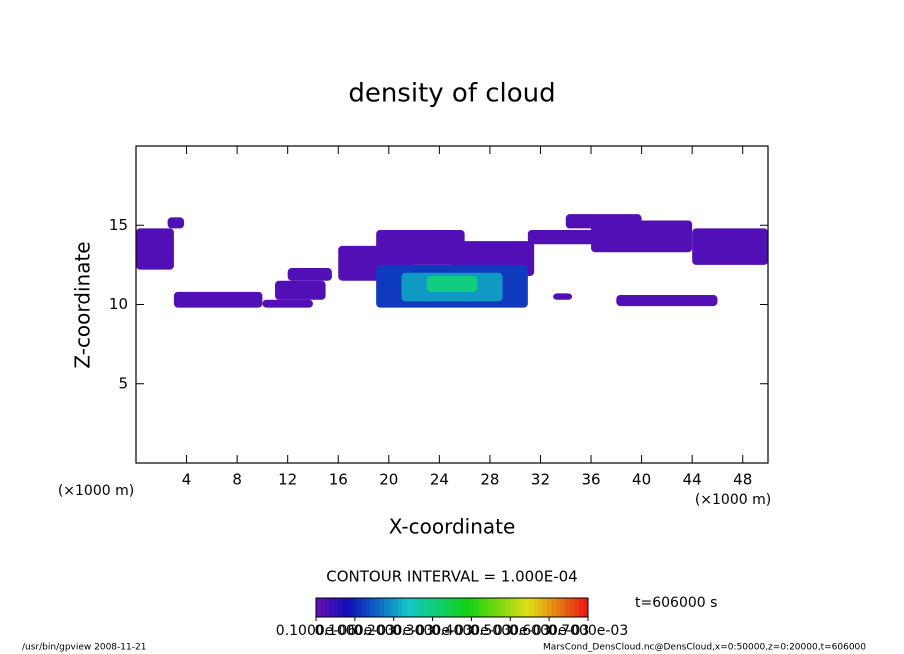 This screenshot has height=654, width=904. I want to click on colorbar-label: 0.1000e-03, so click(355, 631).